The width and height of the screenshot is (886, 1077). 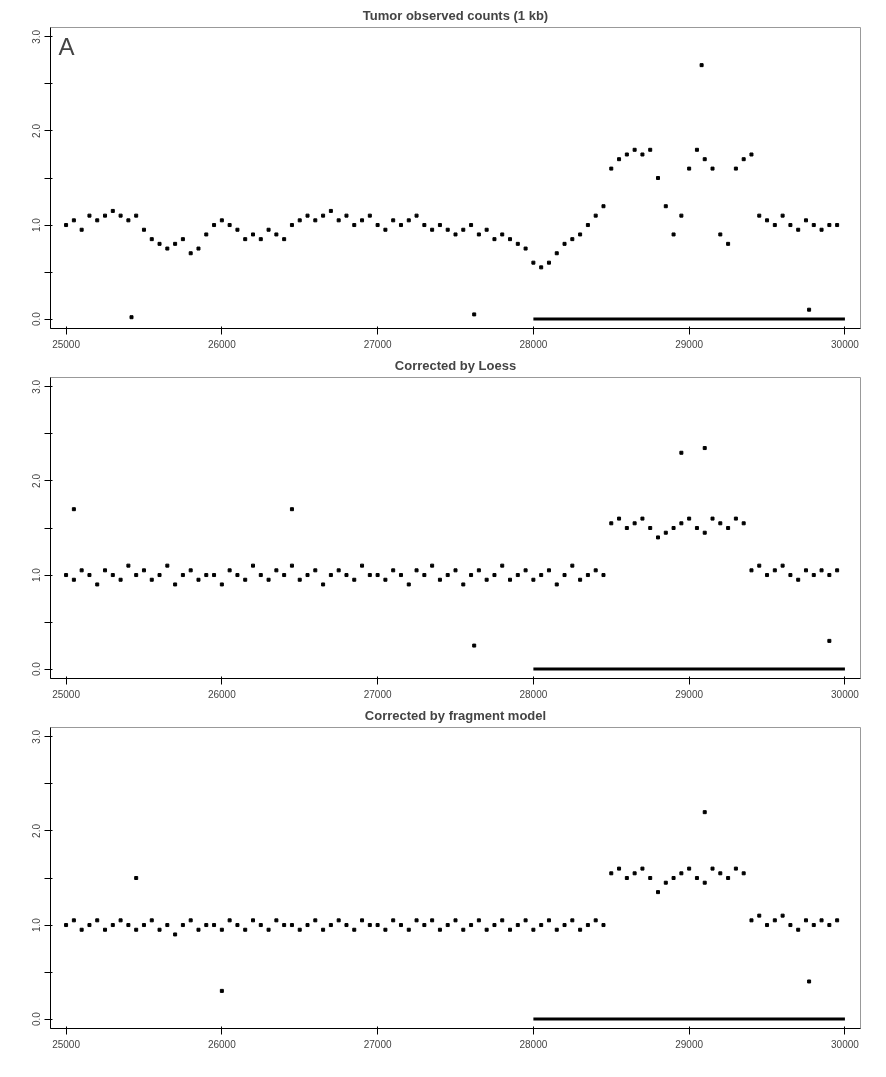 What do you see at coordinates (455, 15) in the screenshot?
I see `chart-title: Tumor observed counts (1 kb)` at bounding box center [455, 15].